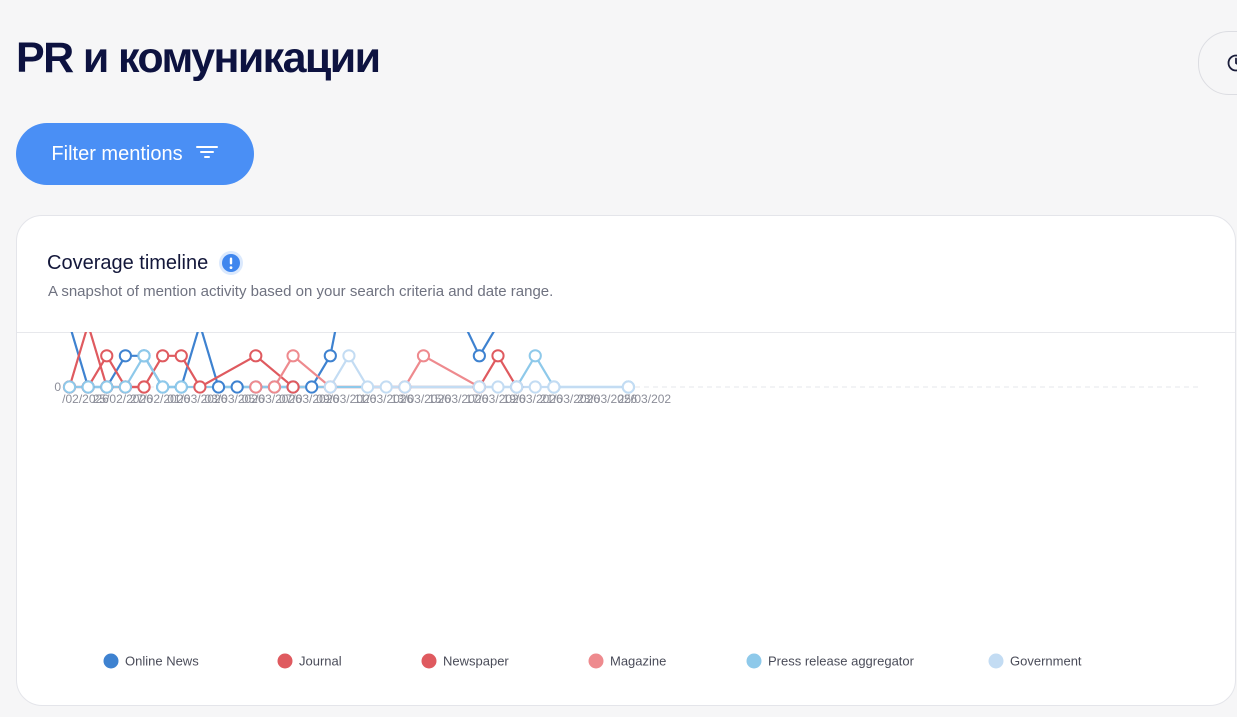  I want to click on x-tick-label: 03/03/2026, so click(235, 399).